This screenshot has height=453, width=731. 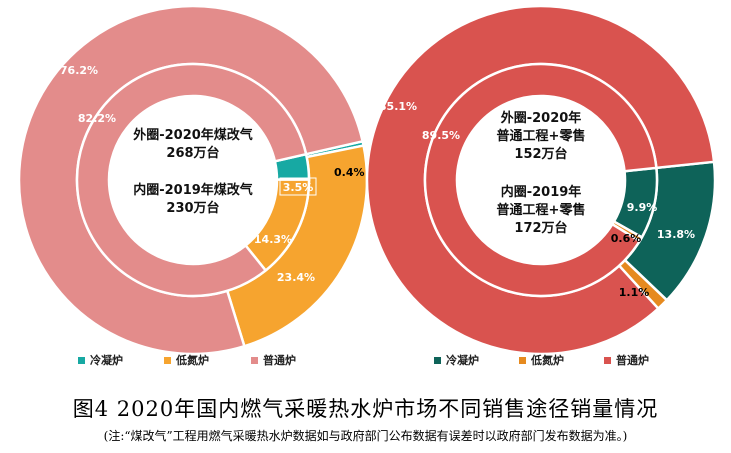 I want to click on outer-ring-data-label-3: 85.1%, so click(x=398, y=106).